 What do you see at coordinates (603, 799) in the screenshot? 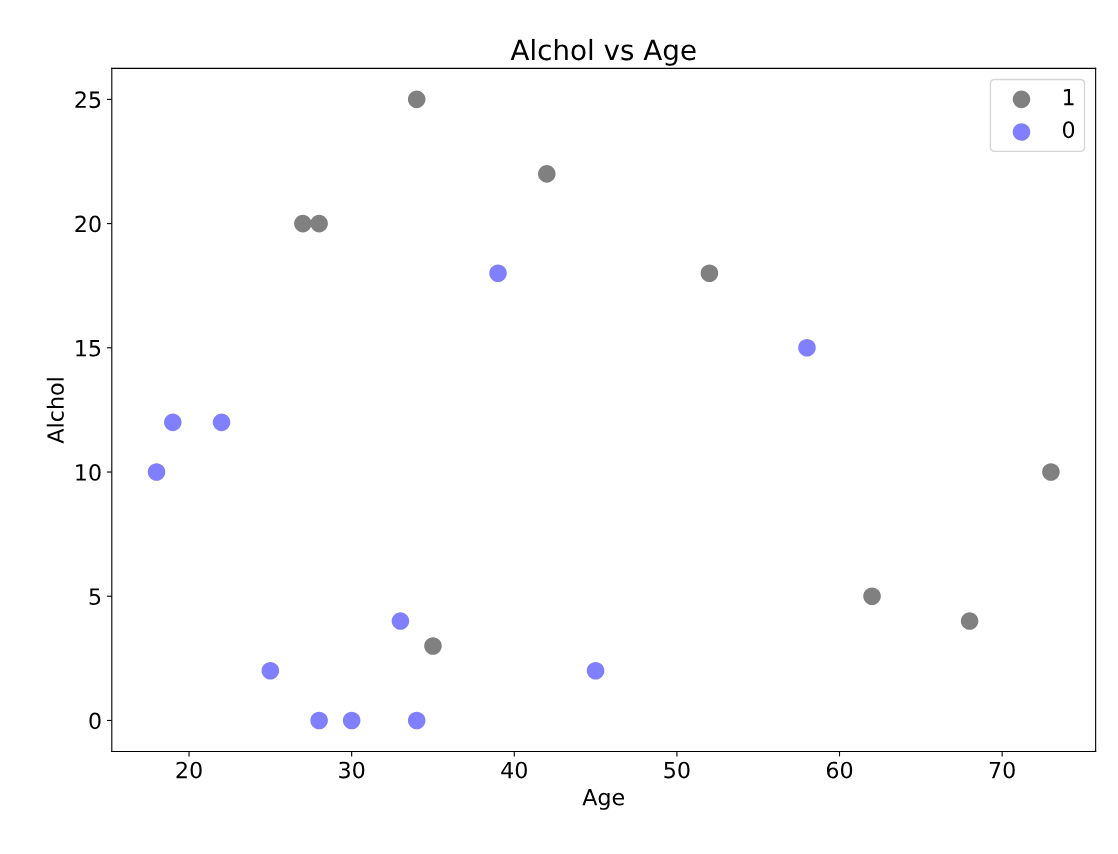
I see `x-axis-title: Age` at bounding box center [603, 799].